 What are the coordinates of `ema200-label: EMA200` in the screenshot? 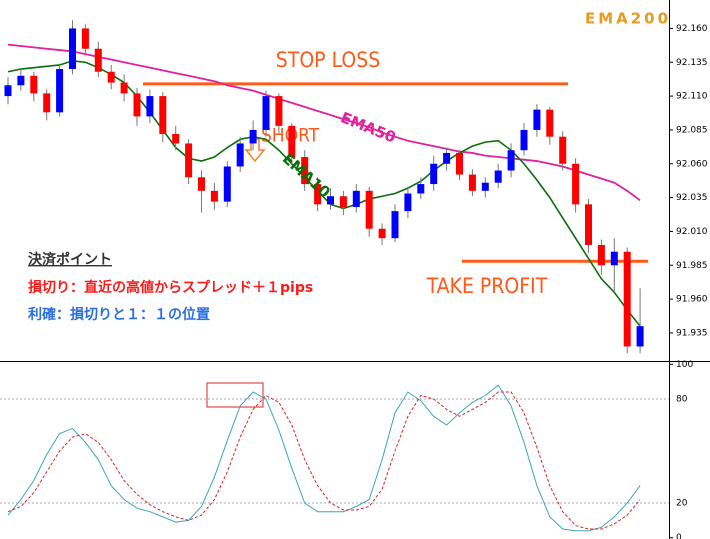 It's located at (628, 19).